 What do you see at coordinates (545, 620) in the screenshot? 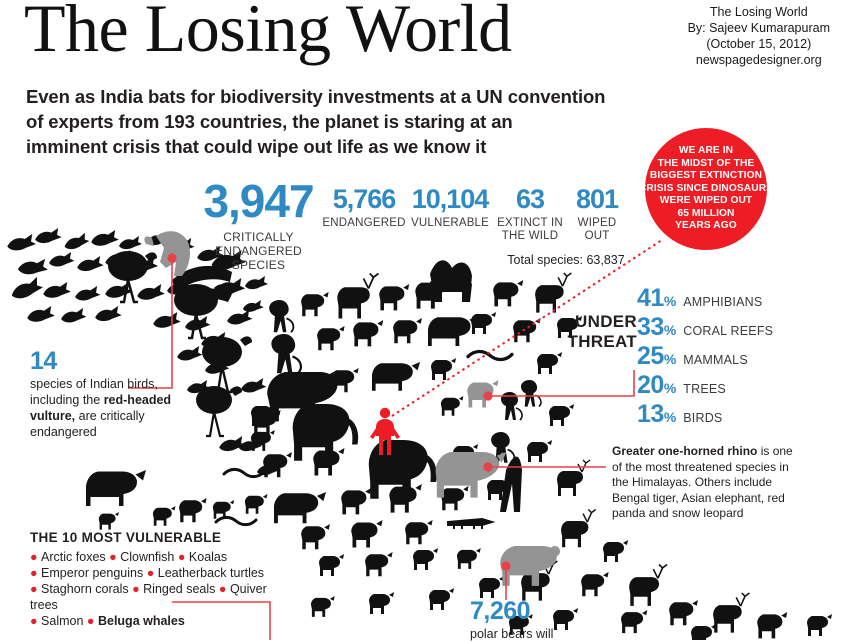
I see `callout-polar-bear: 7,260 polar bears will` at bounding box center [545, 620].